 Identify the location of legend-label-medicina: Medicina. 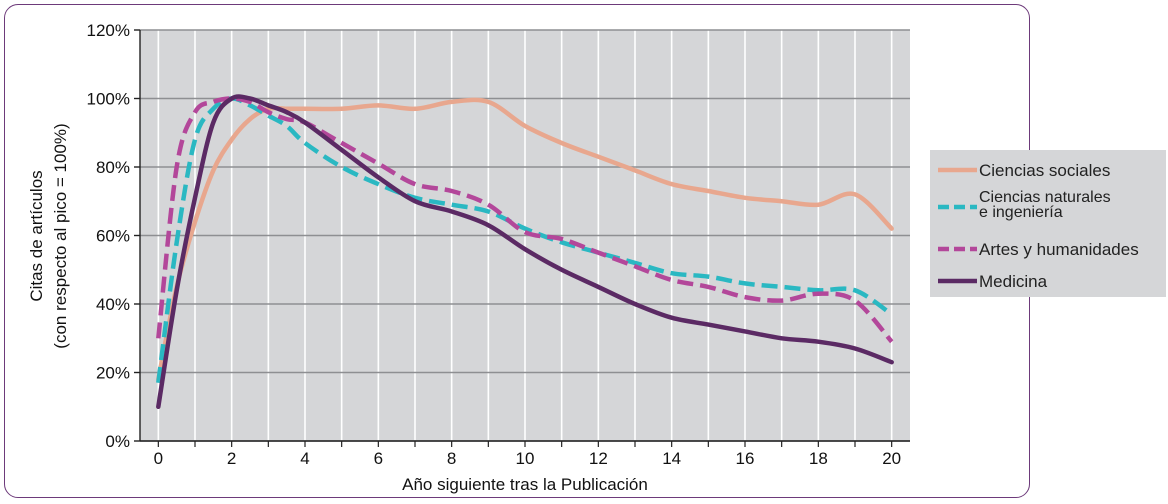
(1013, 281).